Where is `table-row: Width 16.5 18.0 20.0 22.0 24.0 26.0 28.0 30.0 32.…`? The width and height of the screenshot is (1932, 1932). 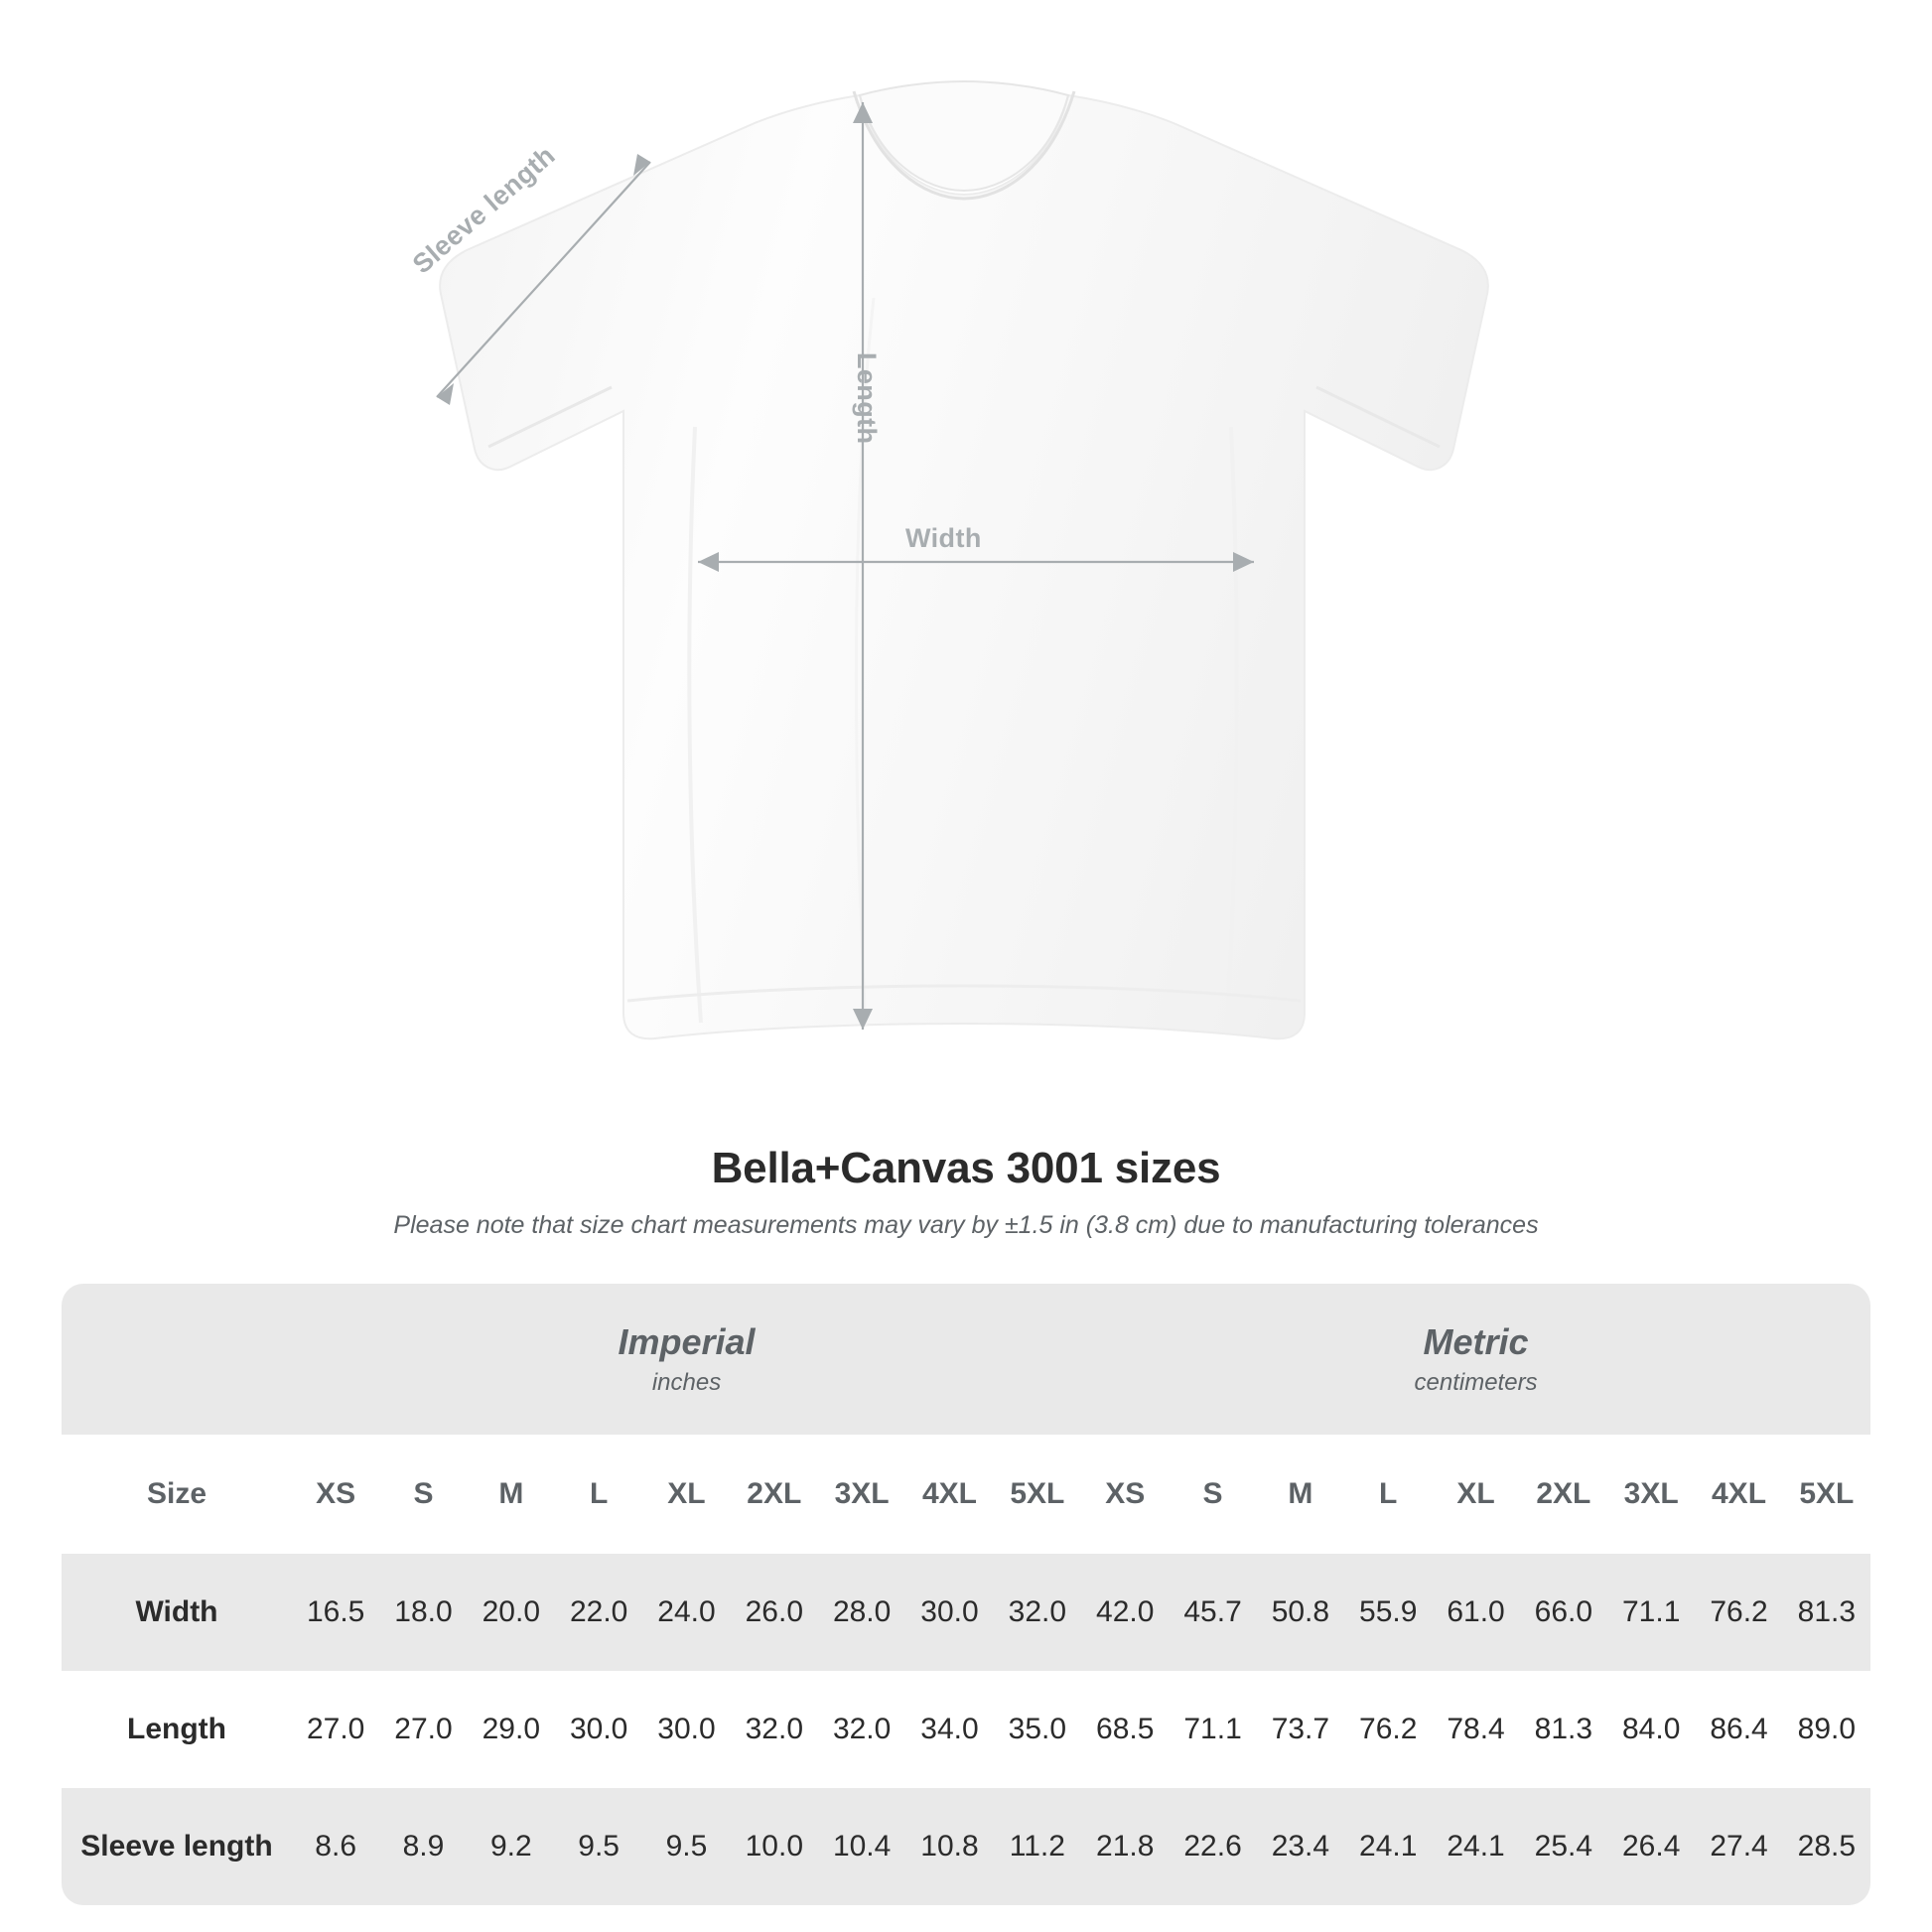
table-row: Width 16.5 18.0 20.0 22.0 24.0 26.0 28.0 30.0 32.… is located at coordinates (966, 1613).